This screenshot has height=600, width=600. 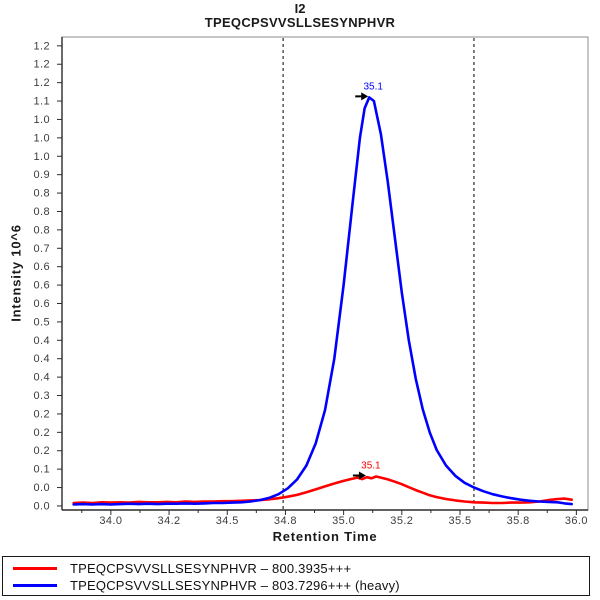 What do you see at coordinates (35, 585) in the screenshot?
I see `heavy-series-swatch` at bounding box center [35, 585].